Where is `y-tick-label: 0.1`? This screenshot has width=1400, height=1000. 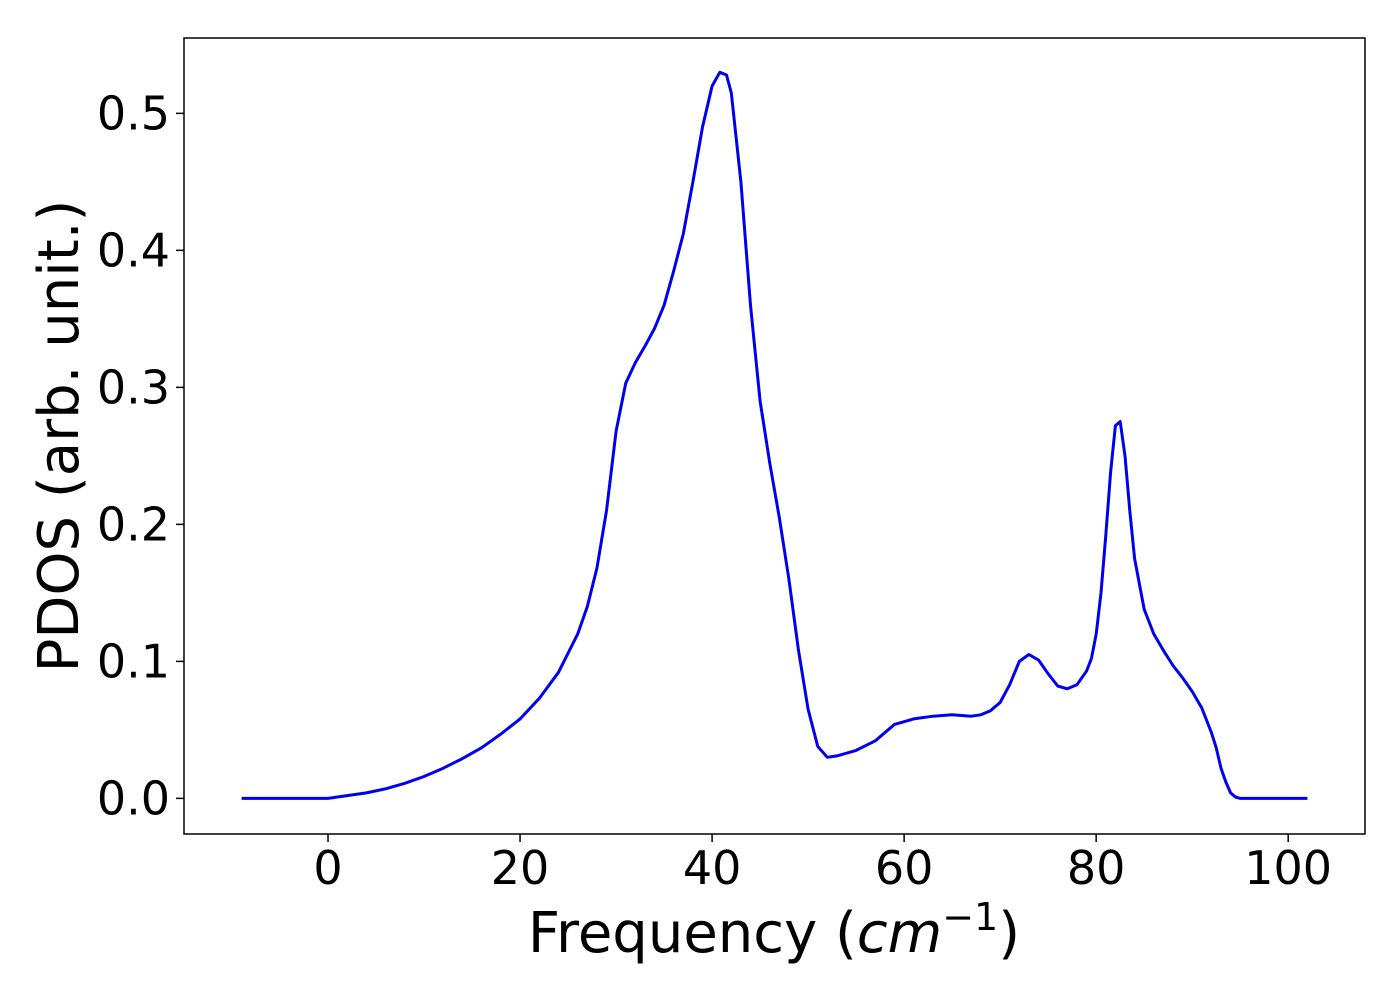
y-tick-label: 0.1 is located at coordinates (133, 661).